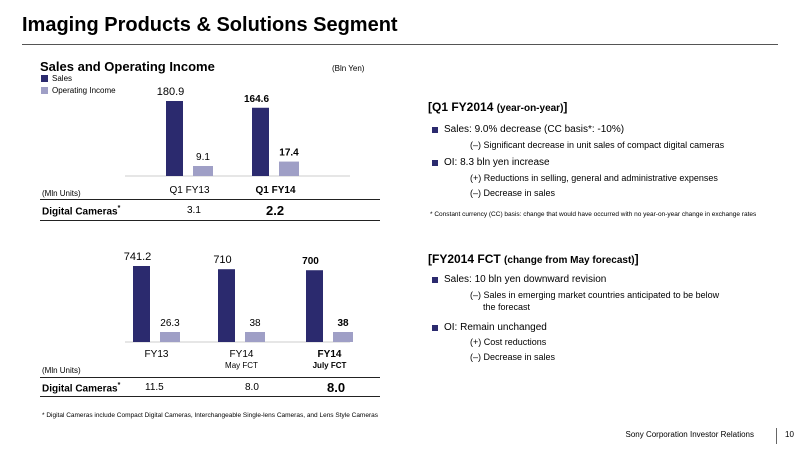 Image resolution: width=800 pixels, height=450 pixels. Describe the element at coordinates (154, 387) in the screenshot. I see `fy-camera-value: 11.5` at that location.